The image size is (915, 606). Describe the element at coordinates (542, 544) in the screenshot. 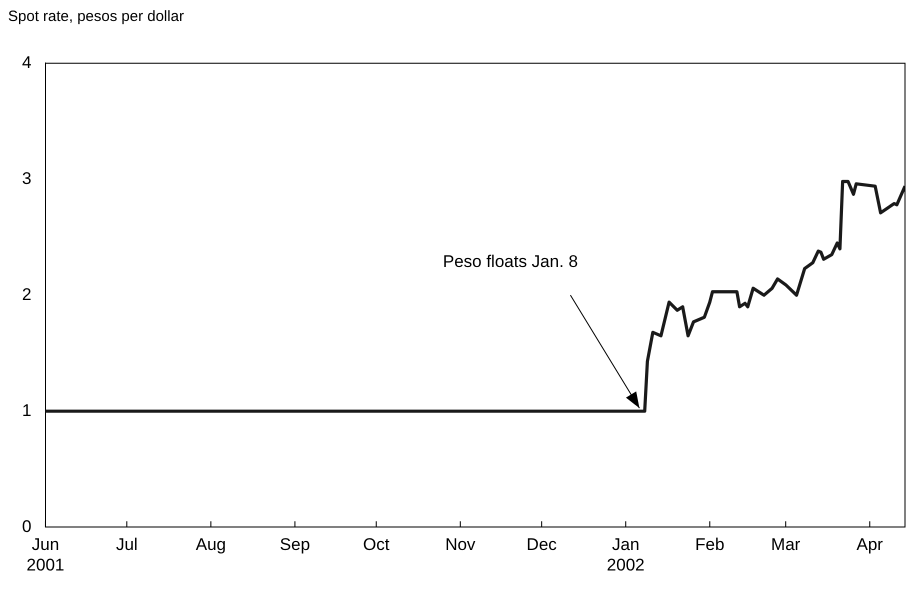

I see `x-tick-label: Dec` at that location.